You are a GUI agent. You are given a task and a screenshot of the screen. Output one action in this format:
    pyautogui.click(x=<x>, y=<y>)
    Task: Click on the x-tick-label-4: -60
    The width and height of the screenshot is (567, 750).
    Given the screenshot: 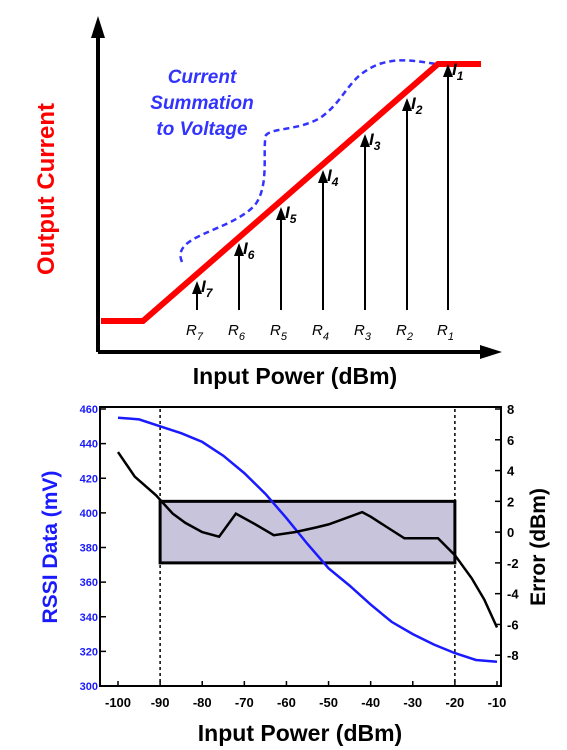 What is the action you would take?
    pyautogui.click(x=286, y=702)
    